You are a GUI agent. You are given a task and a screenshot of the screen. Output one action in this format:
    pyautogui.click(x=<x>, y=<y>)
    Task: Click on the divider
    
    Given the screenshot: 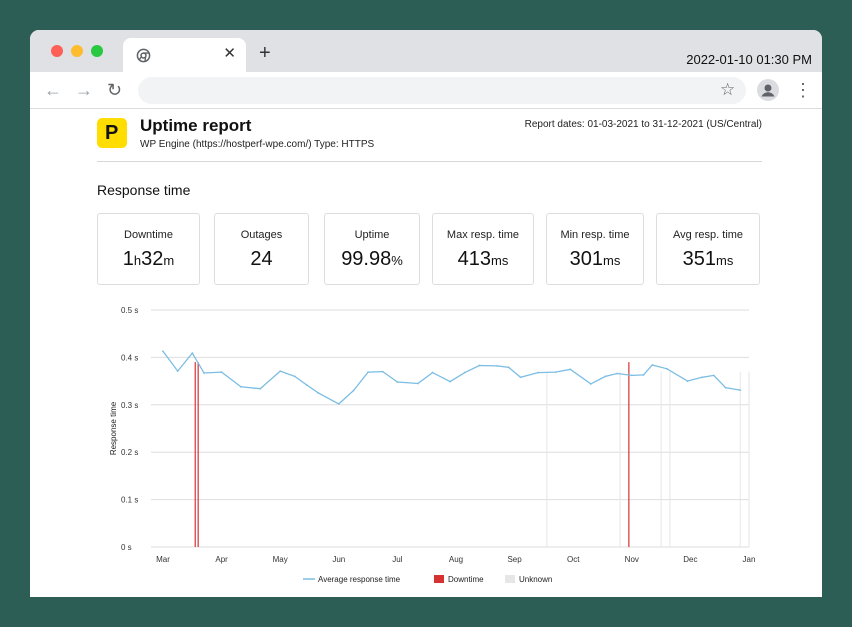 What is the action you would take?
    pyautogui.click(x=429, y=161)
    